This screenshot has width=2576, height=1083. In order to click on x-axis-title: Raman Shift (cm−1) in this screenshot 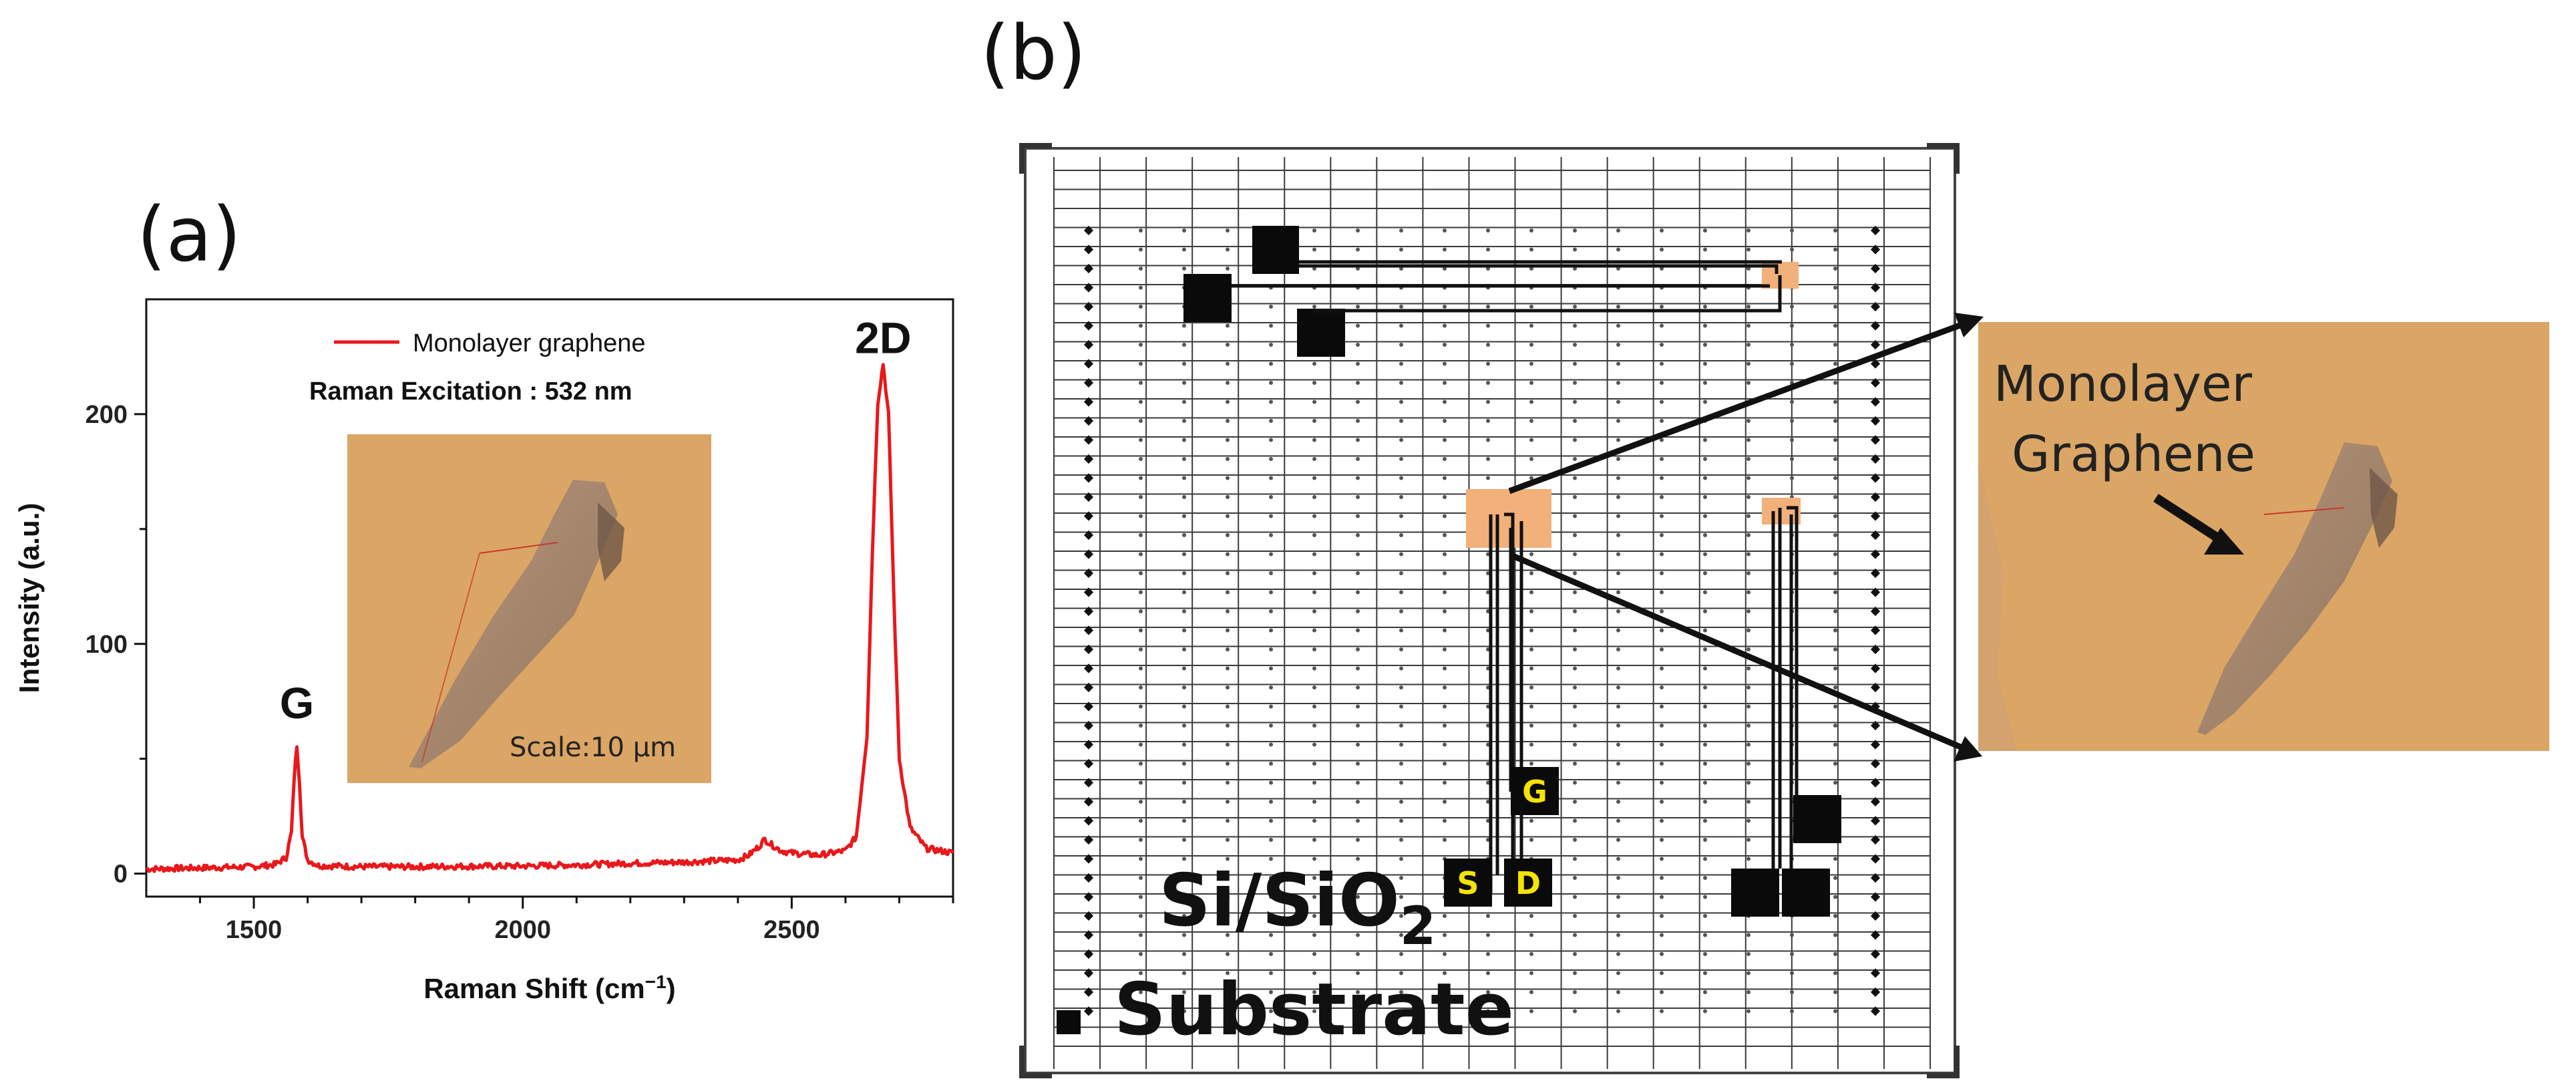, I will do `click(549, 988)`.